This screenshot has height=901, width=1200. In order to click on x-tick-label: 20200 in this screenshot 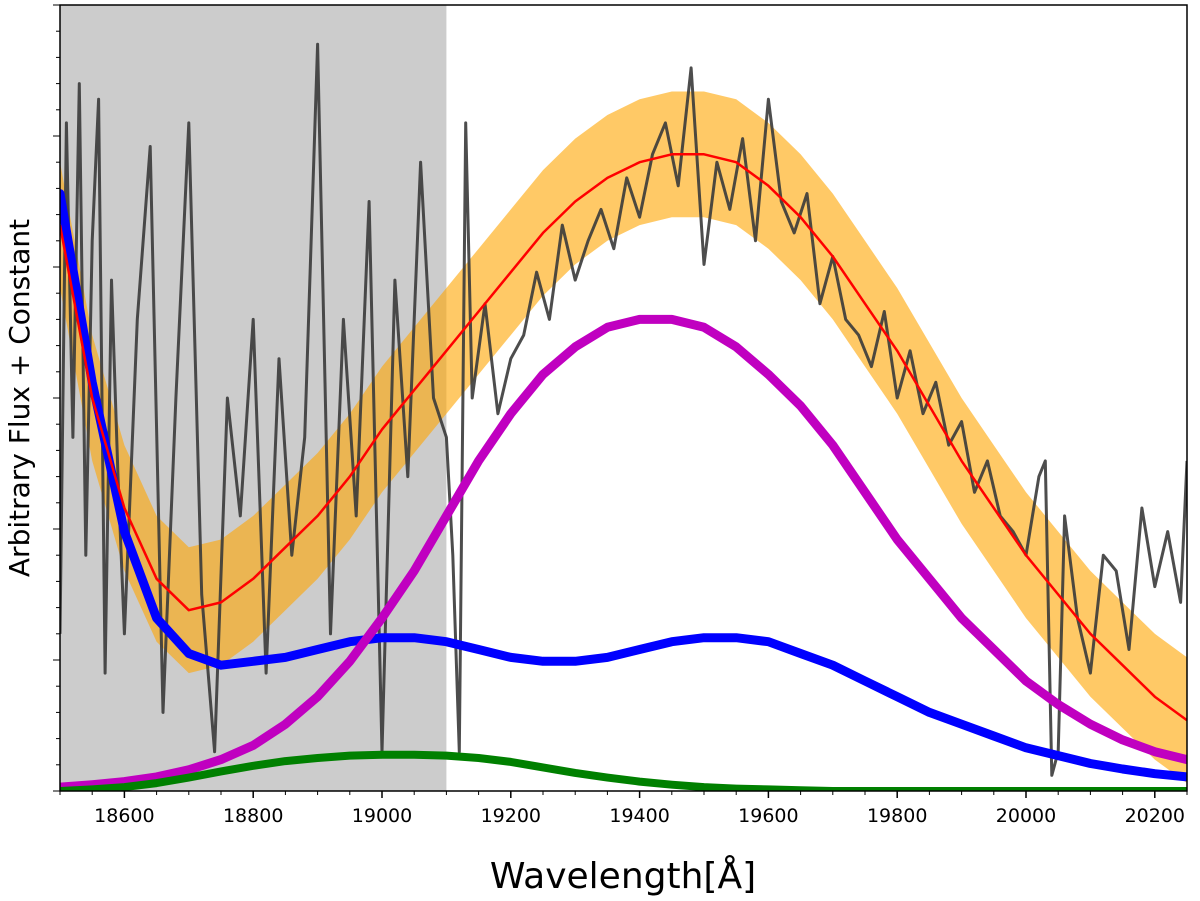, I will do `click(1155, 816)`.